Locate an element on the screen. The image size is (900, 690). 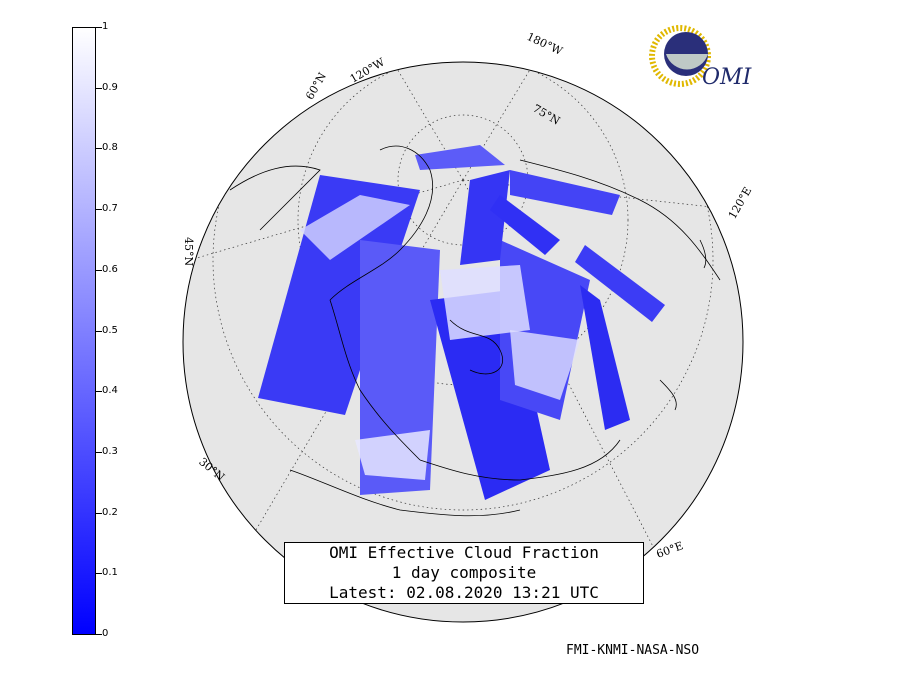
colorbar-tick-label: 0.4 is located at coordinates (110, 391).